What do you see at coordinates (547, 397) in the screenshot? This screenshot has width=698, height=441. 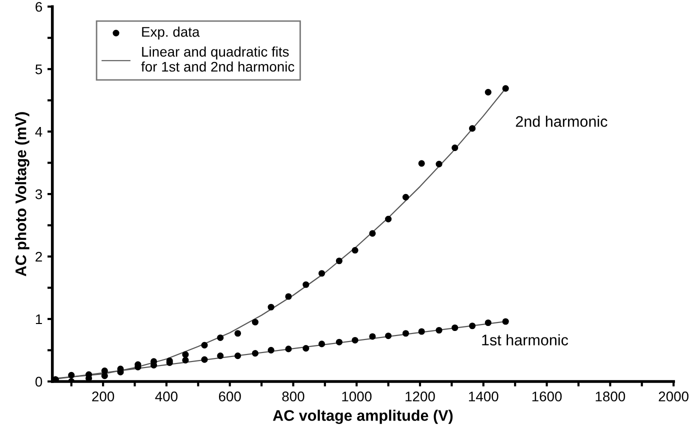 I see `x-tick-label: 1600` at bounding box center [547, 397].